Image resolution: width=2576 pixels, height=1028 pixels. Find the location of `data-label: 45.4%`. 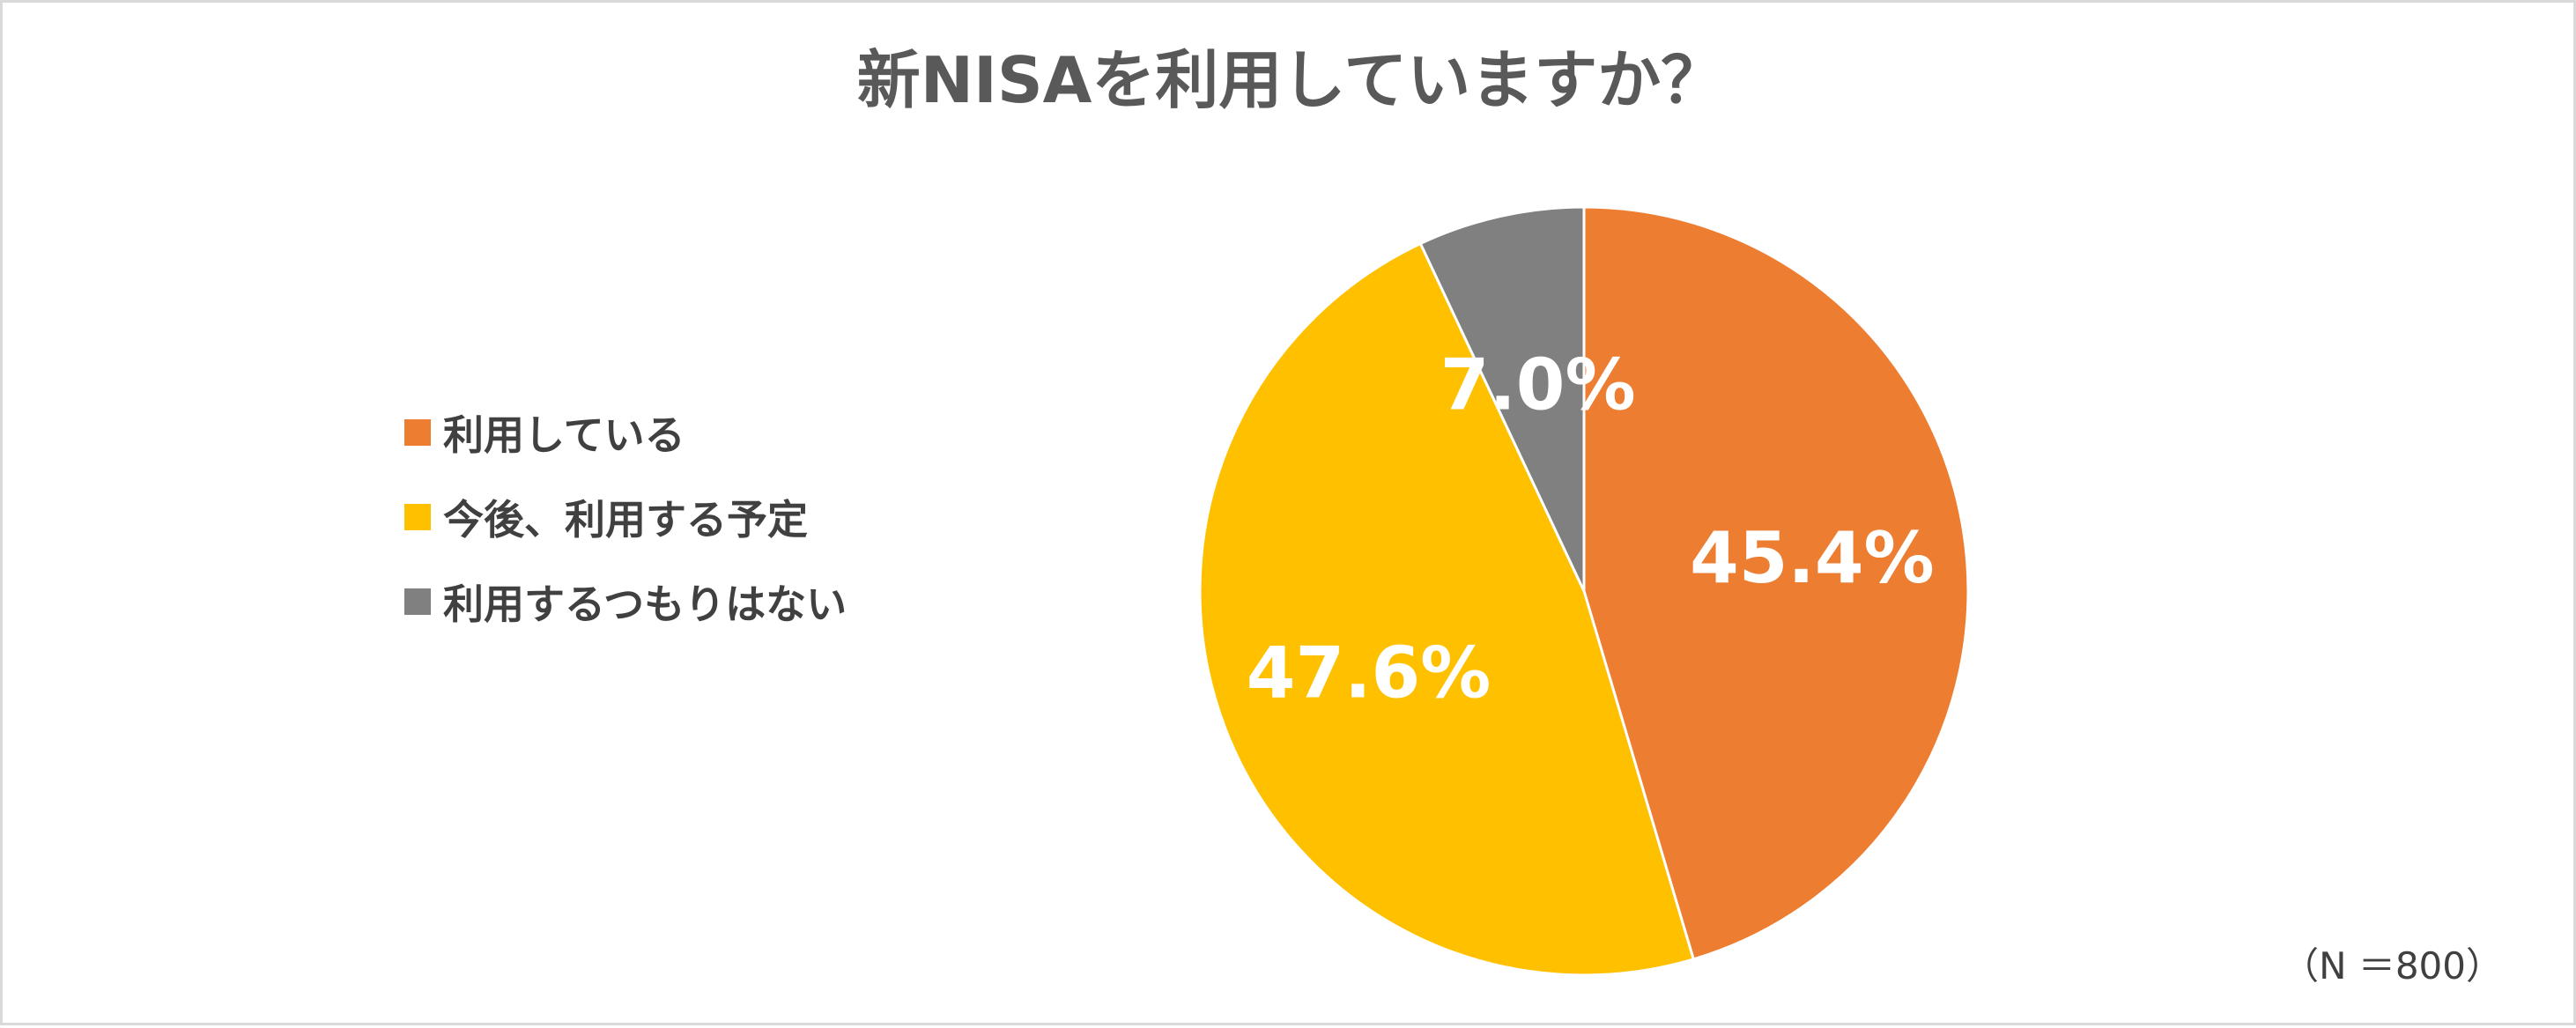

data-label: 45.4% is located at coordinates (1812, 558).